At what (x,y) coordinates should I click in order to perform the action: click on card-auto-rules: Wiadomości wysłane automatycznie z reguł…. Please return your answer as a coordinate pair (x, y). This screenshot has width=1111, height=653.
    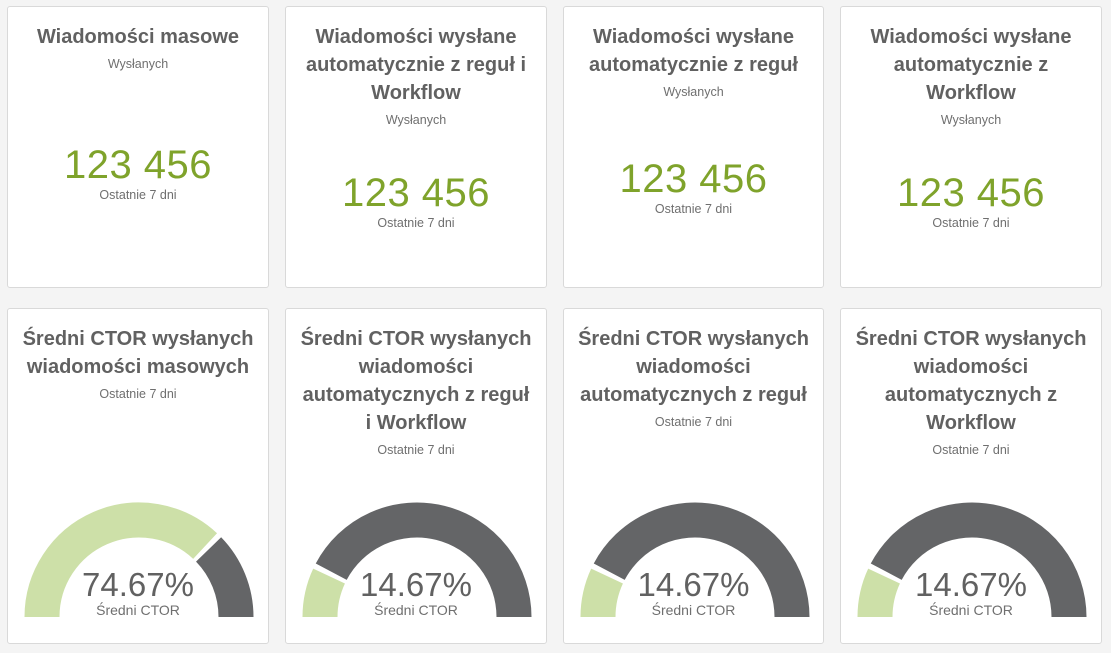
    Looking at the image, I should click on (693, 147).